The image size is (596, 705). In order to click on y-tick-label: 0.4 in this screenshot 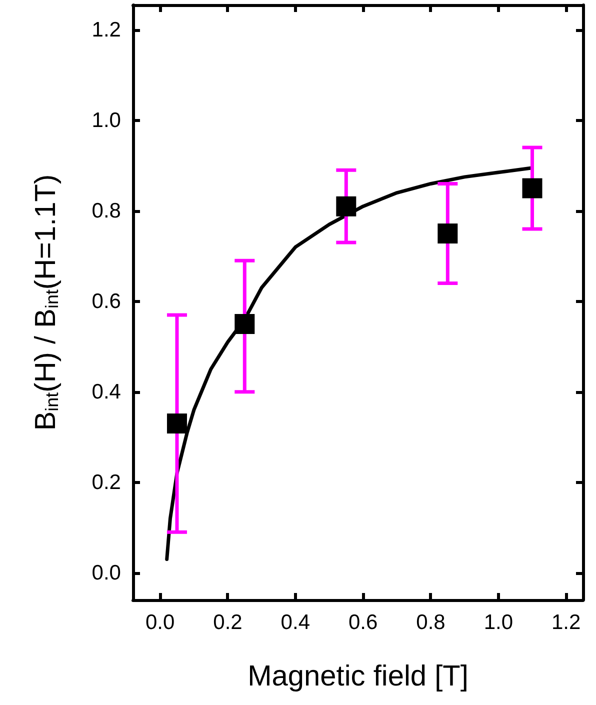, I will do `click(107, 392)`.